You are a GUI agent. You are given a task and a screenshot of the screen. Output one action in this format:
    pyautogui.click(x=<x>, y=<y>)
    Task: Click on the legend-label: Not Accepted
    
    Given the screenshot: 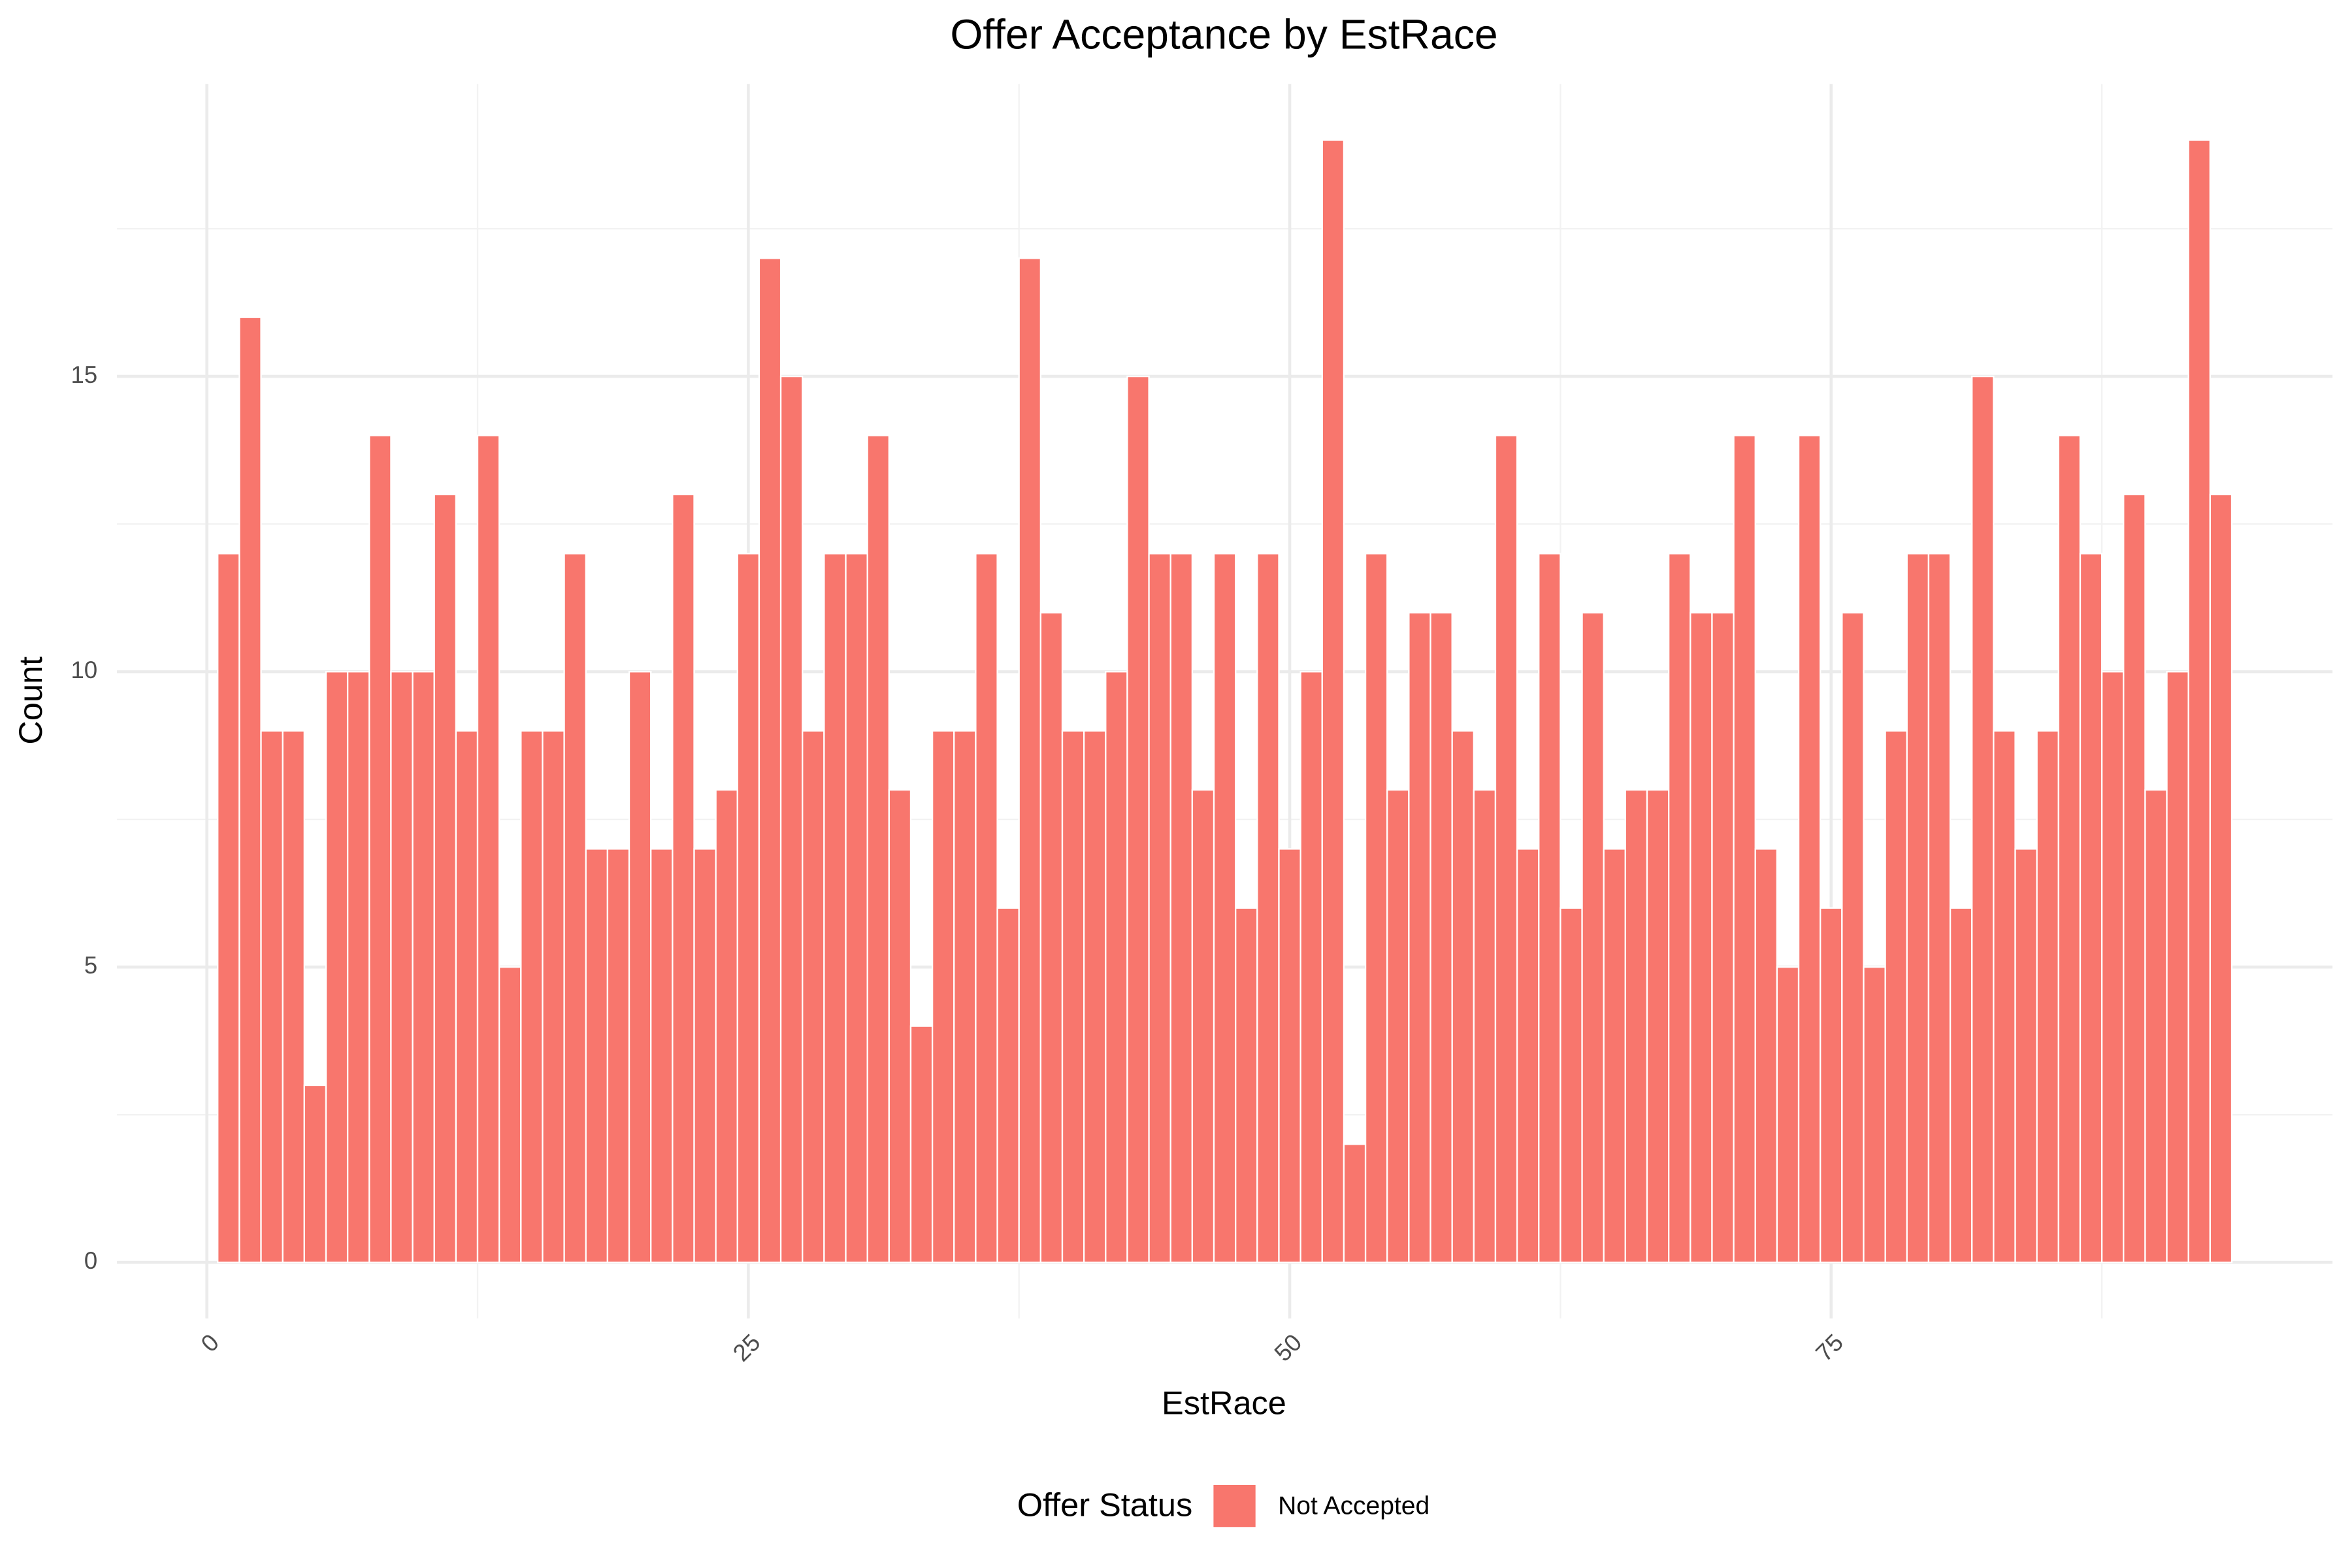 What is the action you would take?
    pyautogui.click(x=1353, y=1506)
    